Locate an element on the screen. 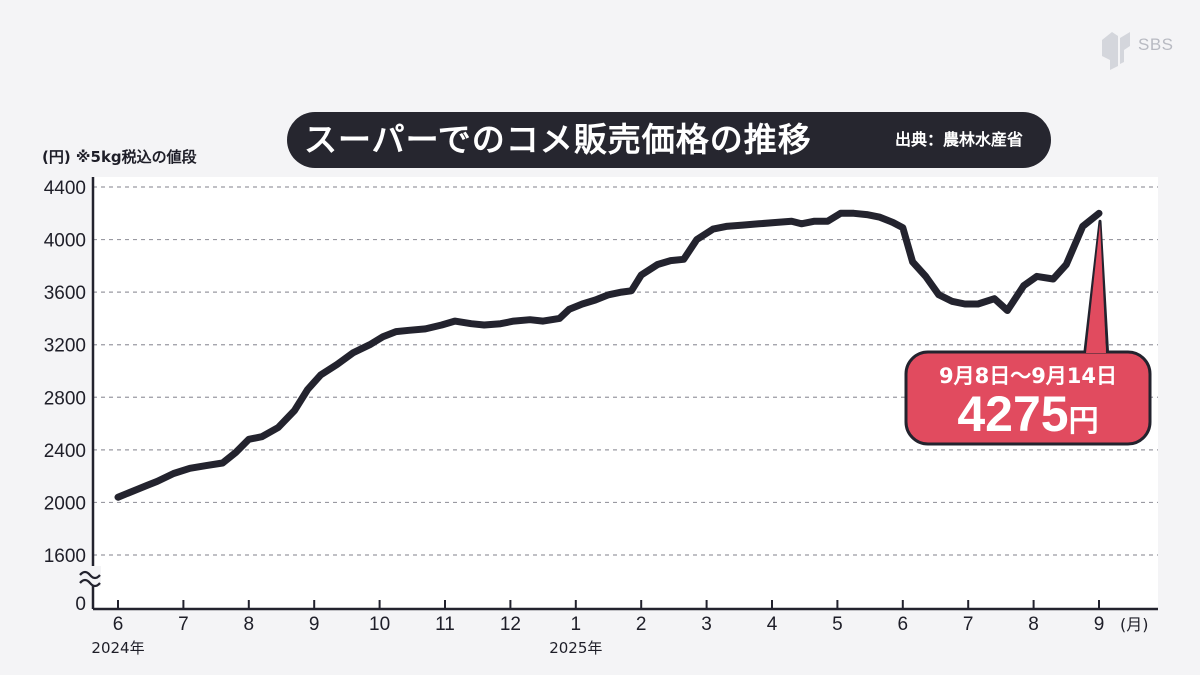 This screenshot has width=1200, height=675. callout-price: 4275円 is located at coordinates (1028, 414).